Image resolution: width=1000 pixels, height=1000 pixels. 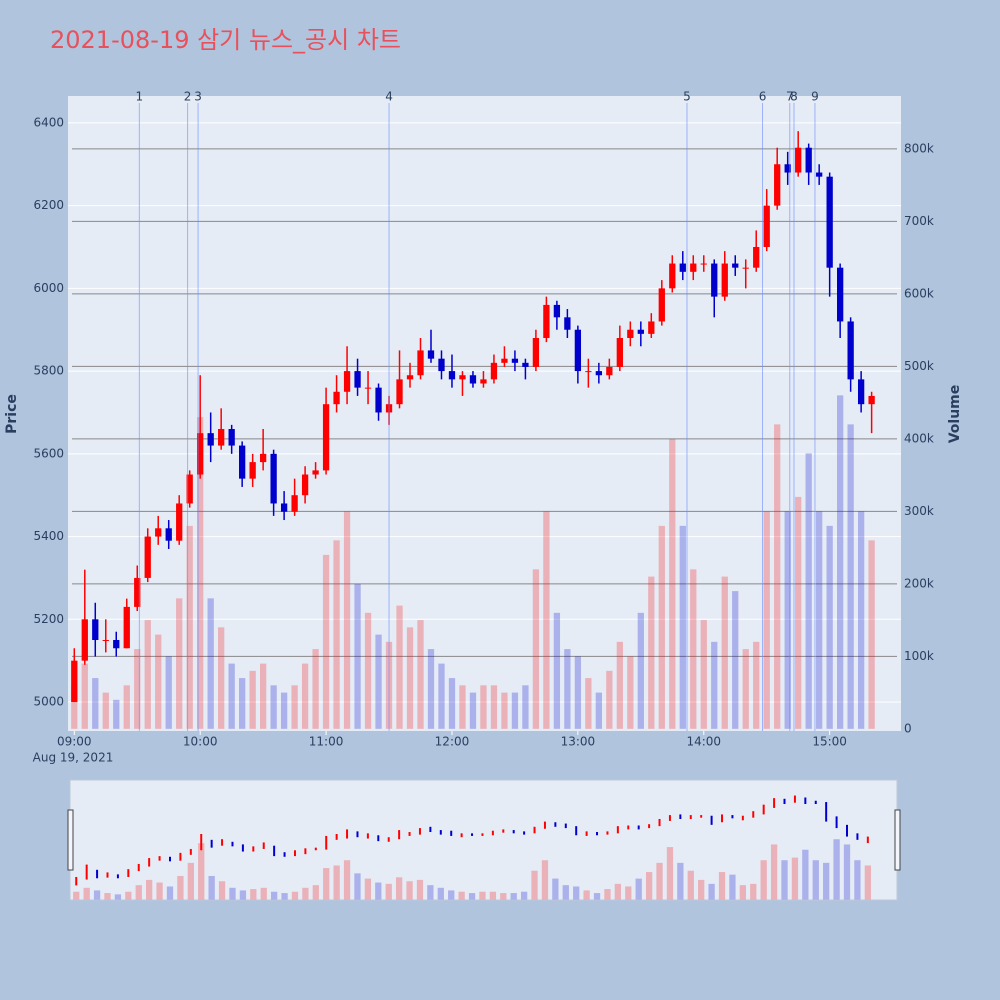 What do you see at coordinates (919, 656) in the screenshot?
I see `y2-tick-label: 100k` at bounding box center [919, 656].